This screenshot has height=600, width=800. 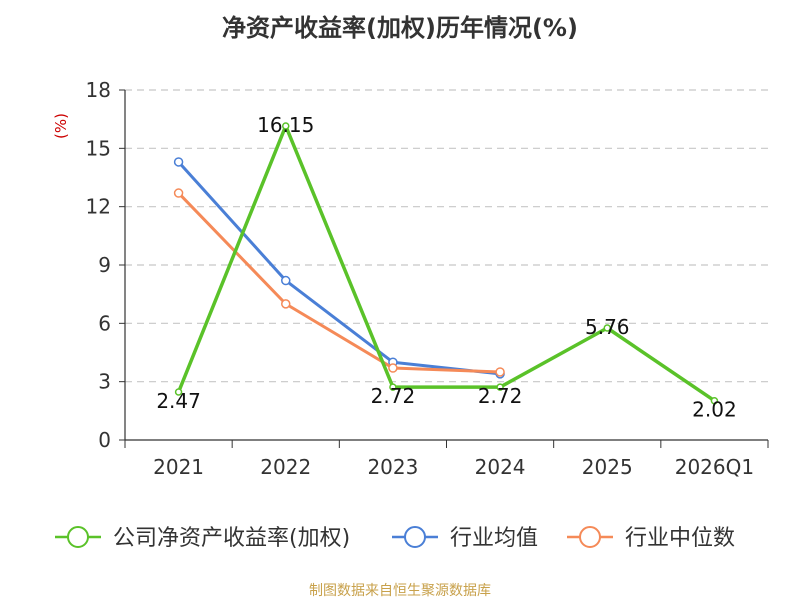 I want to click on data-label: 2.02, so click(x=714, y=410).